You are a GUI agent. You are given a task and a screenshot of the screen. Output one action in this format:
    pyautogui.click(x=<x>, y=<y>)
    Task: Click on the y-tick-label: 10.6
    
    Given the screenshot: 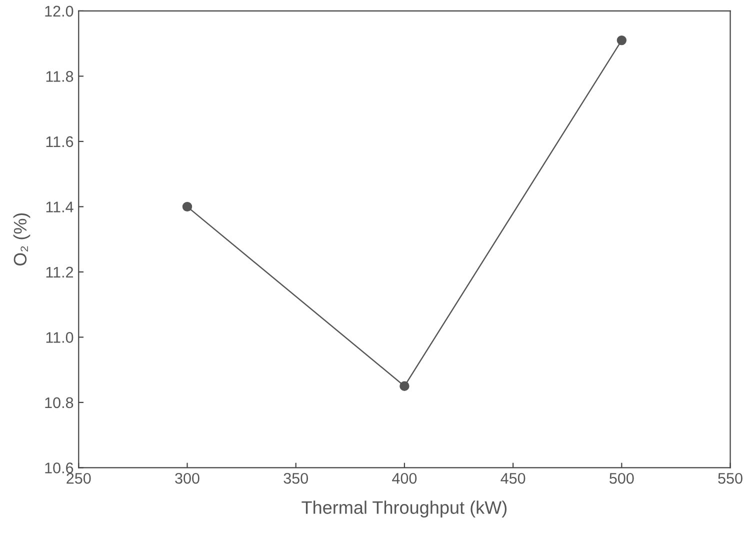 What is the action you would take?
    pyautogui.click(x=59, y=468)
    